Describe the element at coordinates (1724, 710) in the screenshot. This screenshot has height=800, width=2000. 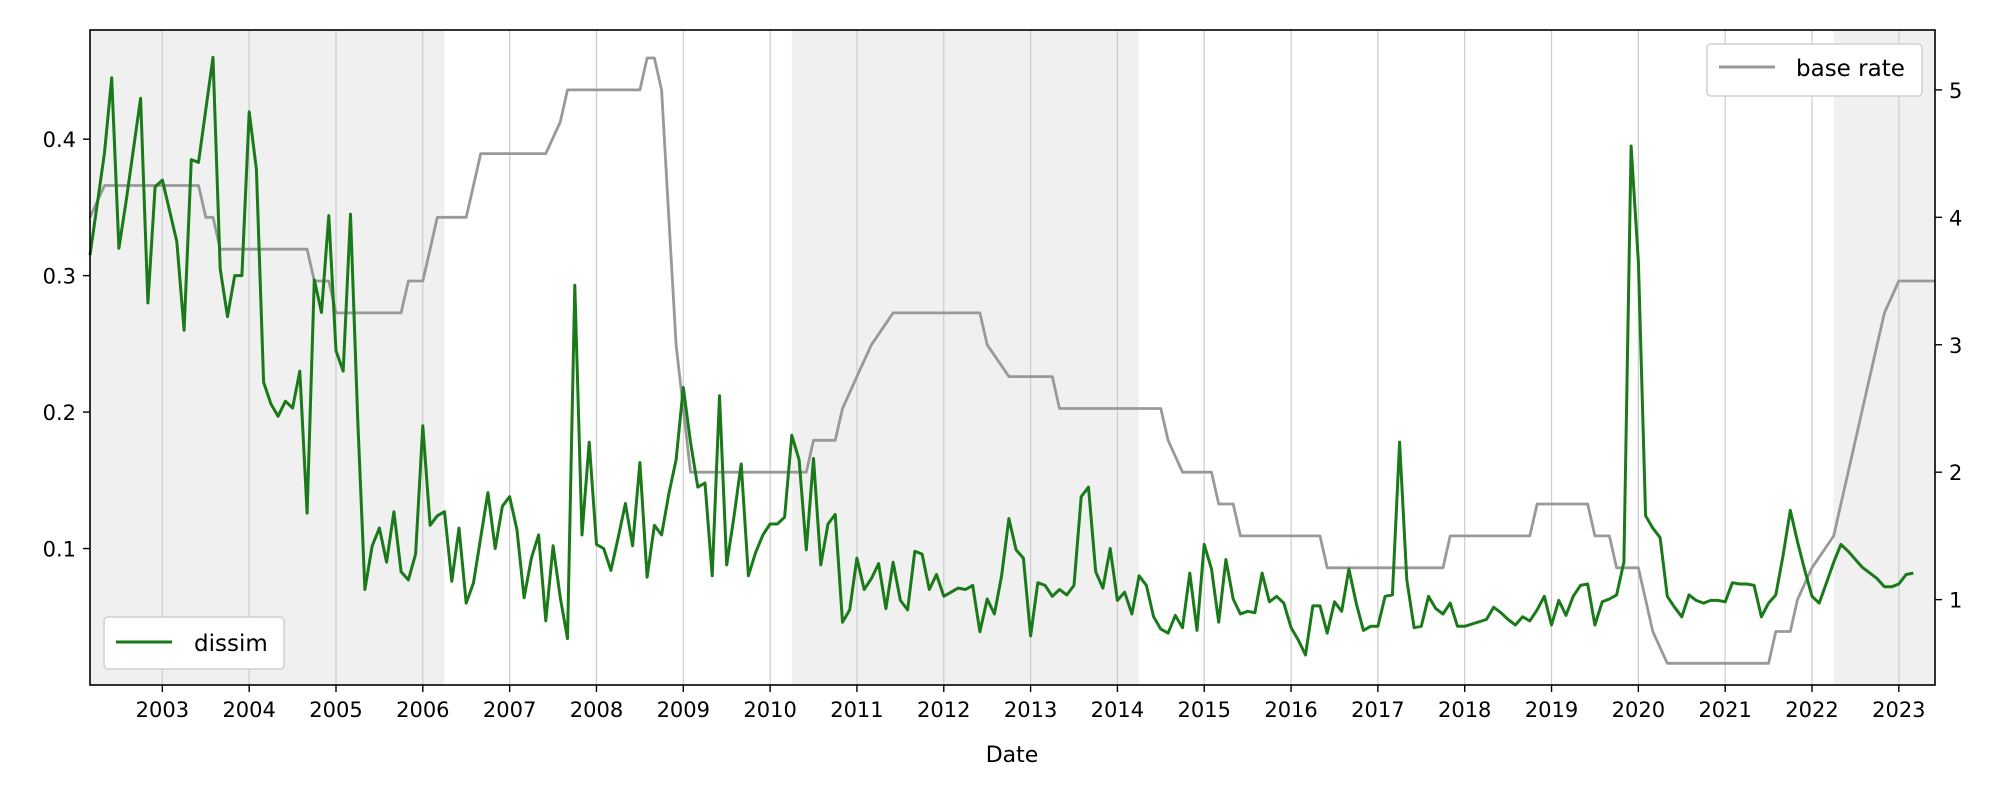
I see `x-tick-label-2021: 2021` at that location.